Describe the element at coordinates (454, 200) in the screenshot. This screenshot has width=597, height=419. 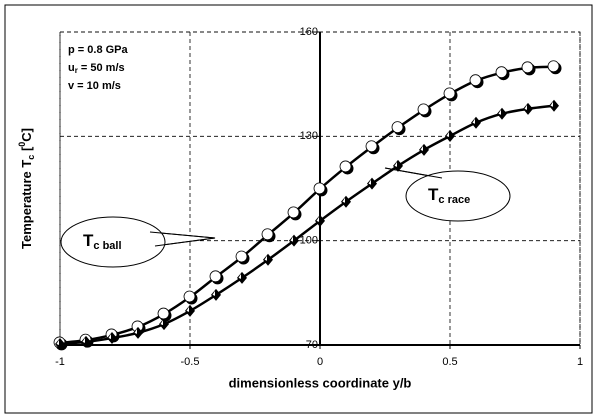
I see `legend-sub: c race` at that location.